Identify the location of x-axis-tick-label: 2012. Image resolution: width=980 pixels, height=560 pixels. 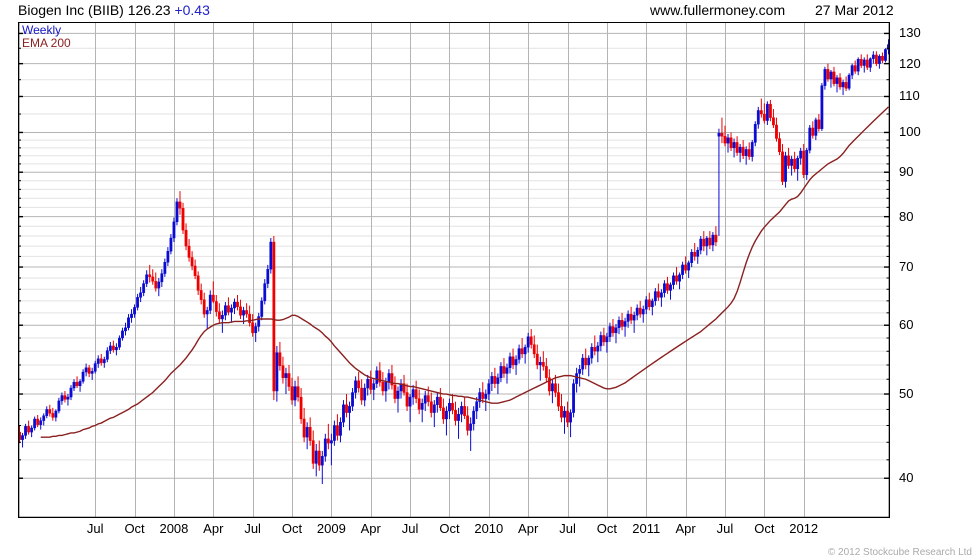
(804, 528).